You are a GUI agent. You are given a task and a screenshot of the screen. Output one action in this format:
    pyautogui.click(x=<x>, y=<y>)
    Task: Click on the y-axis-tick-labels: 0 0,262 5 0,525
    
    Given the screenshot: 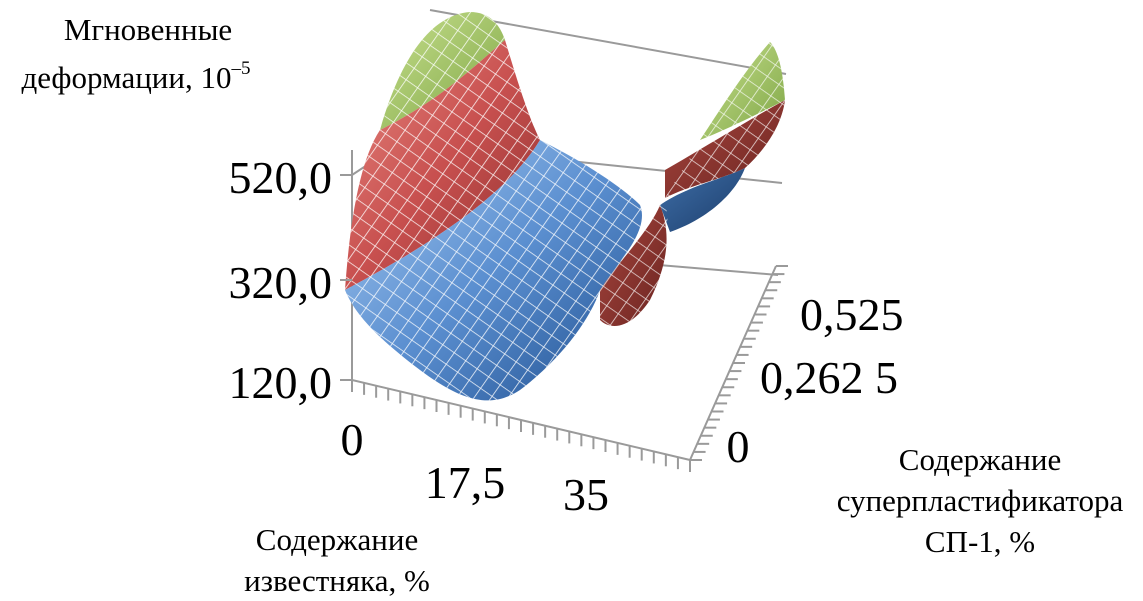 What is the action you would take?
    pyautogui.click(x=815, y=380)
    